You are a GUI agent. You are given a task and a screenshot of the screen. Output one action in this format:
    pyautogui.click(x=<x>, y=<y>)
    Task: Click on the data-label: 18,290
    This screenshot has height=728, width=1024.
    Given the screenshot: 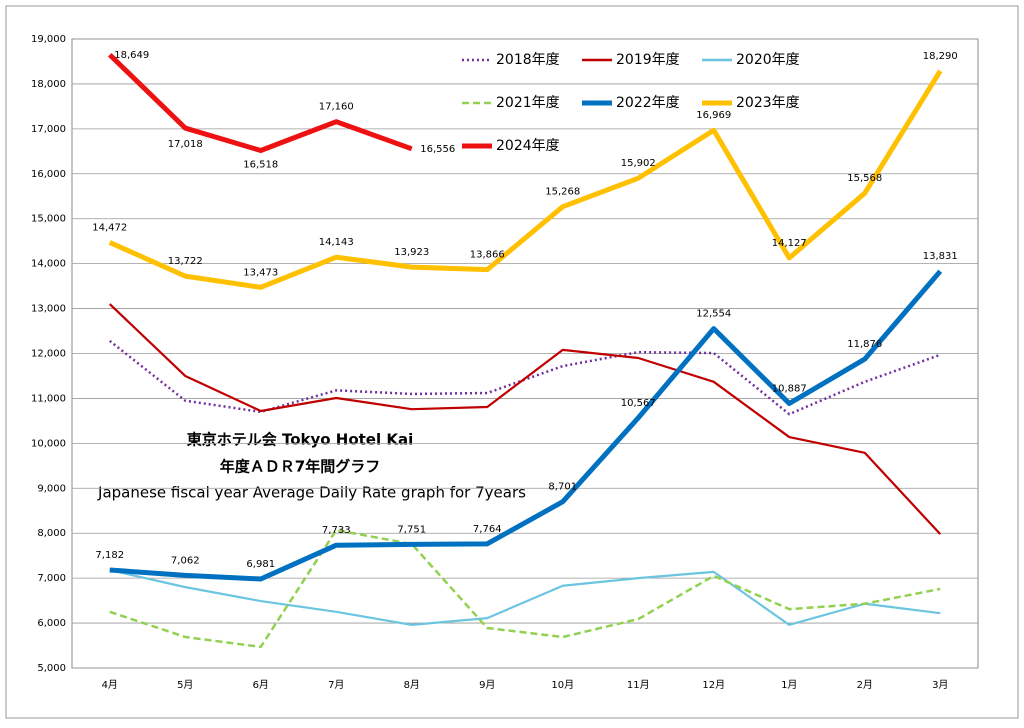 What is the action you would take?
    pyautogui.click(x=940, y=56)
    